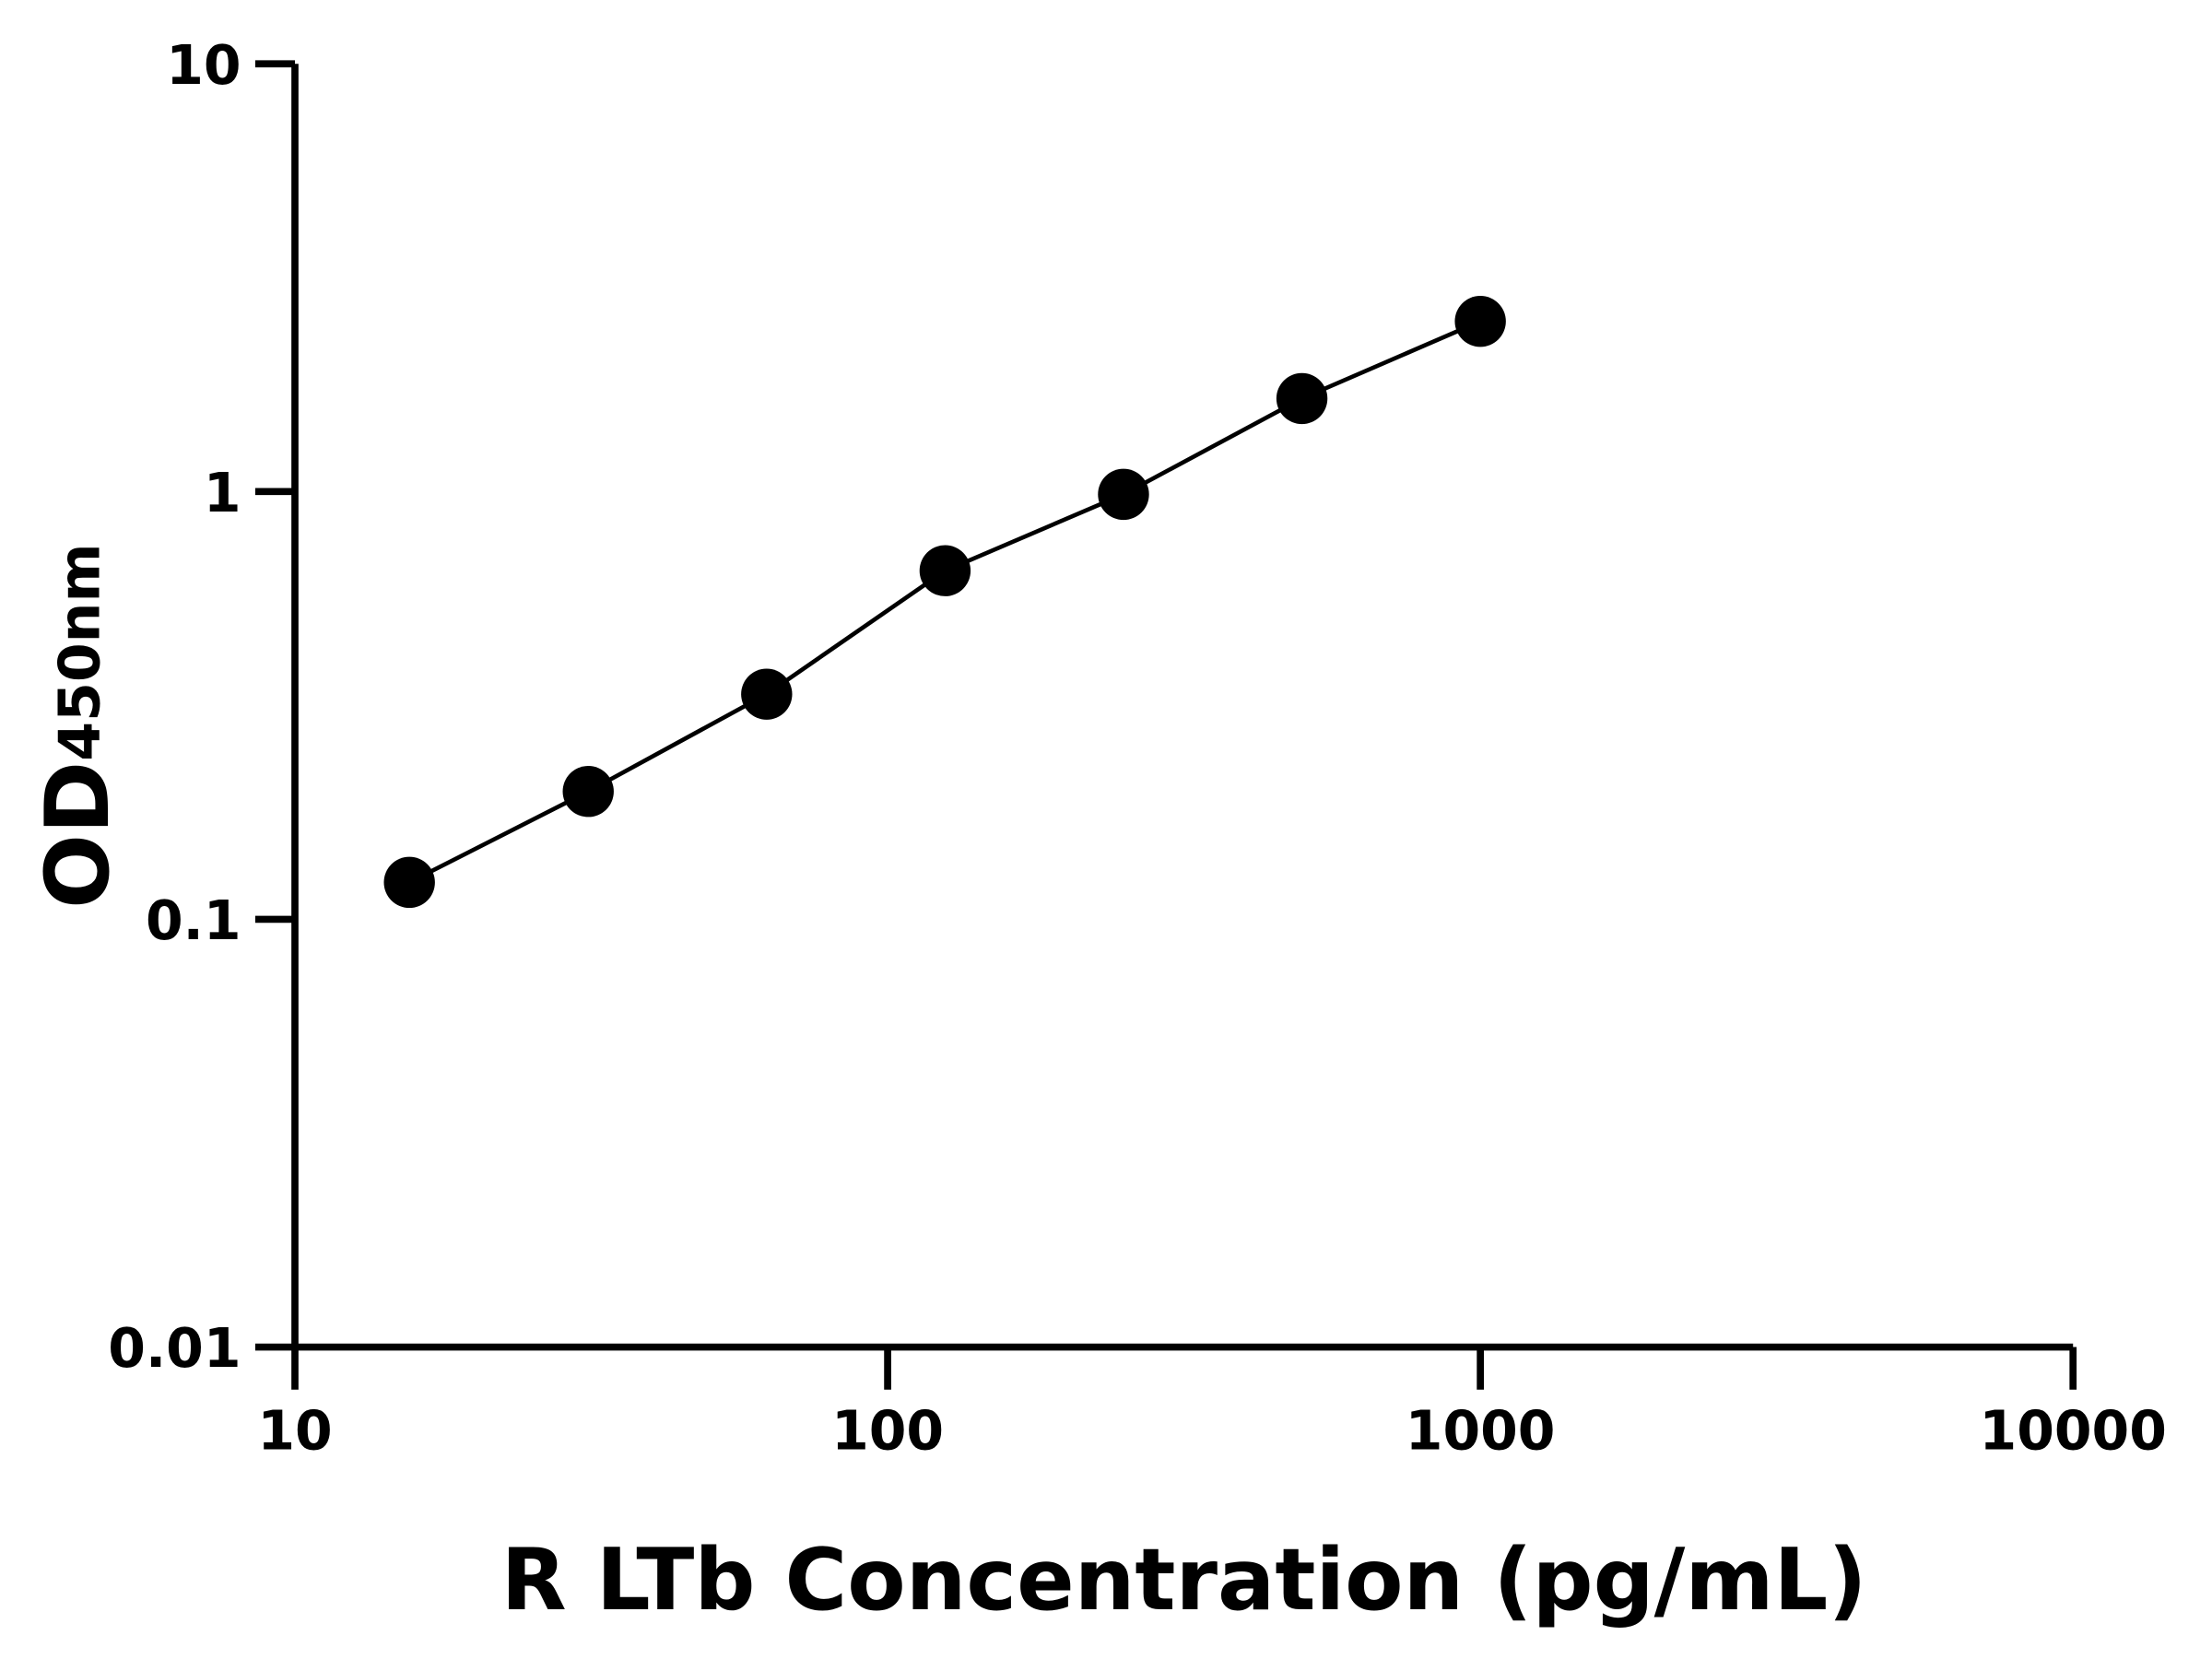 The width and height of the screenshot is (2212, 1659). What do you see at coordinates (193, 920) in the screenshot?
I see `y-tick-label: 0.1` at bounding box center [193, 920].